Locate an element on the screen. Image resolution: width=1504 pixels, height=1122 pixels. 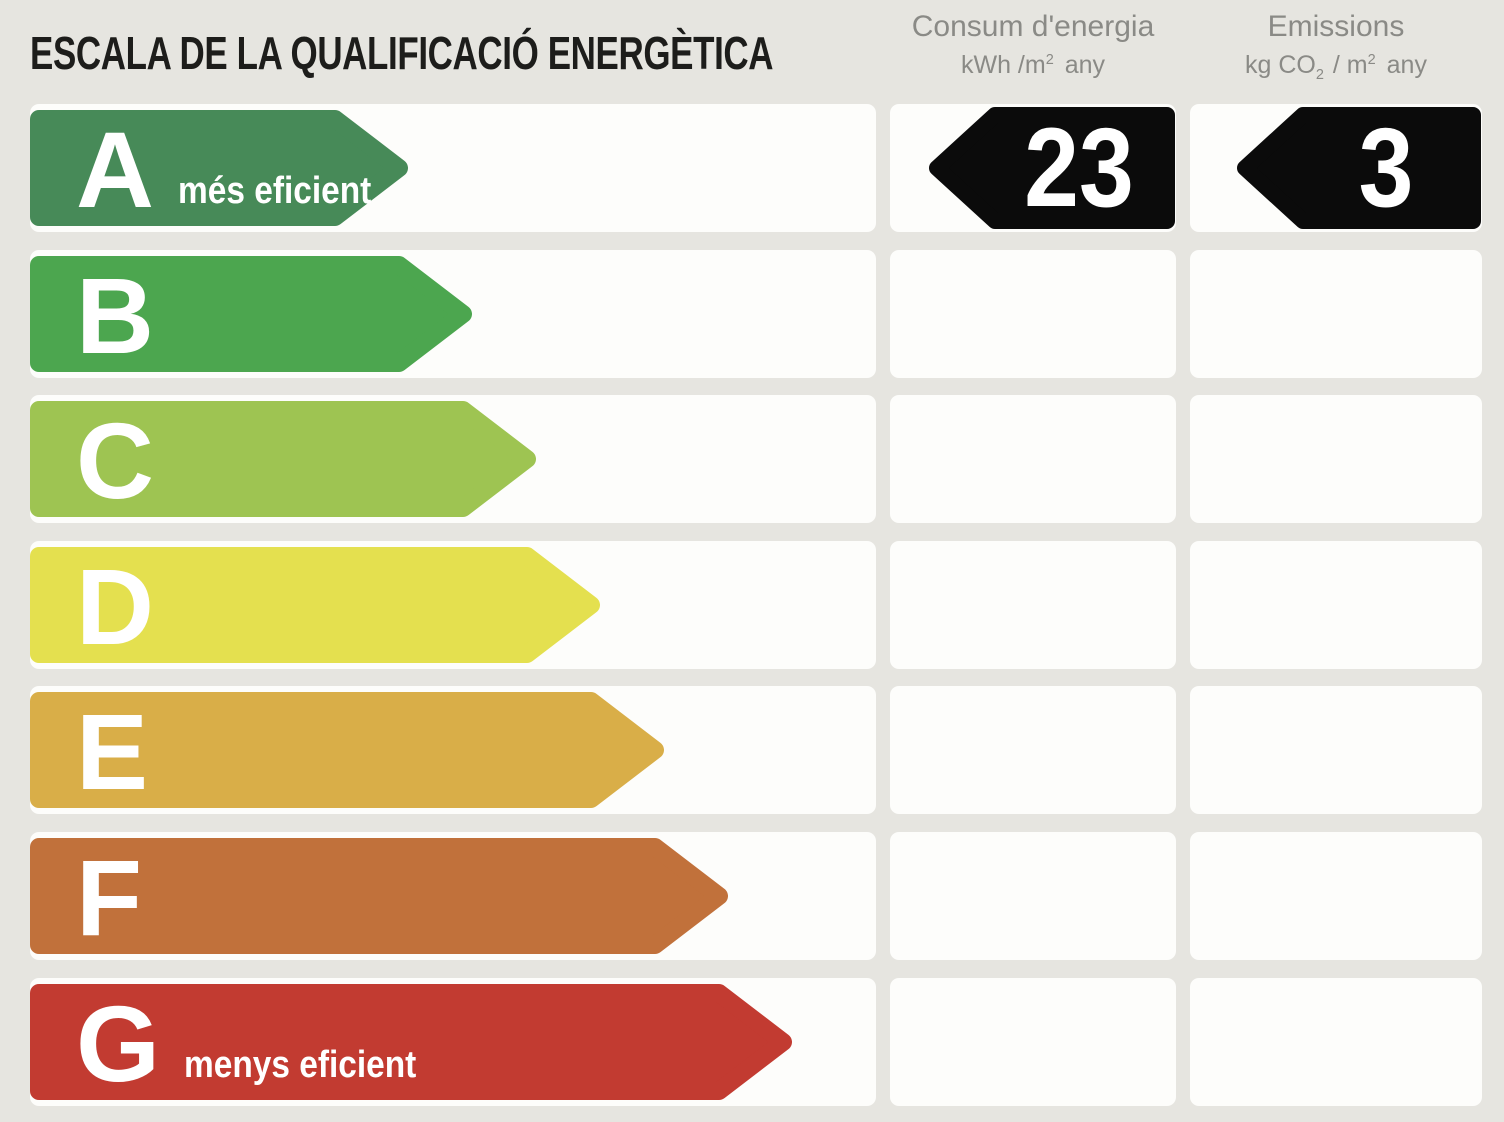
rating-bar-e: E is located at coordinates (347, 750).